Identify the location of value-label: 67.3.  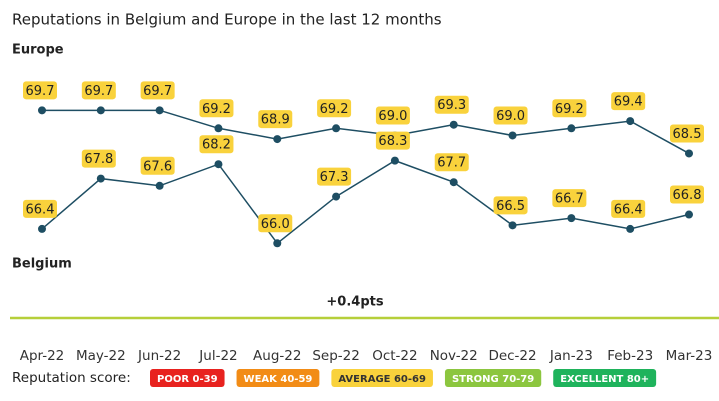
(334, 177).